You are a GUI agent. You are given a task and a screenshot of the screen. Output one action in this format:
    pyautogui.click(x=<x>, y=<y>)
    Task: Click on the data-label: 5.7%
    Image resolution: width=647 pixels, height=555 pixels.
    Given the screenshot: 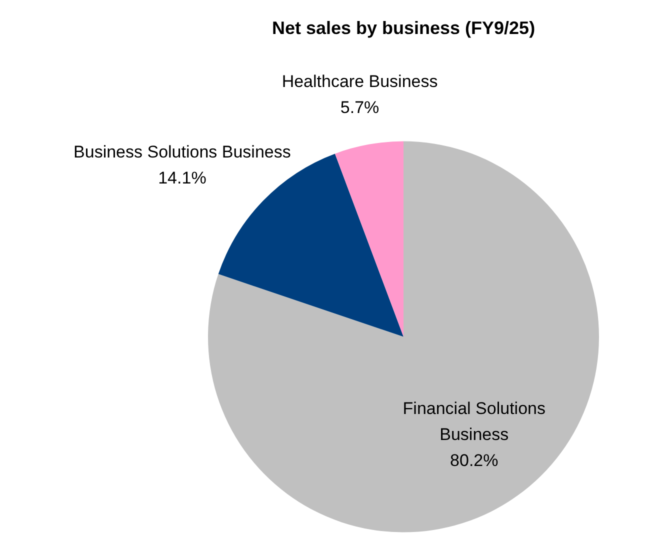 What is the action you would take?
    pyautogui.click(x=360, y=107)
    